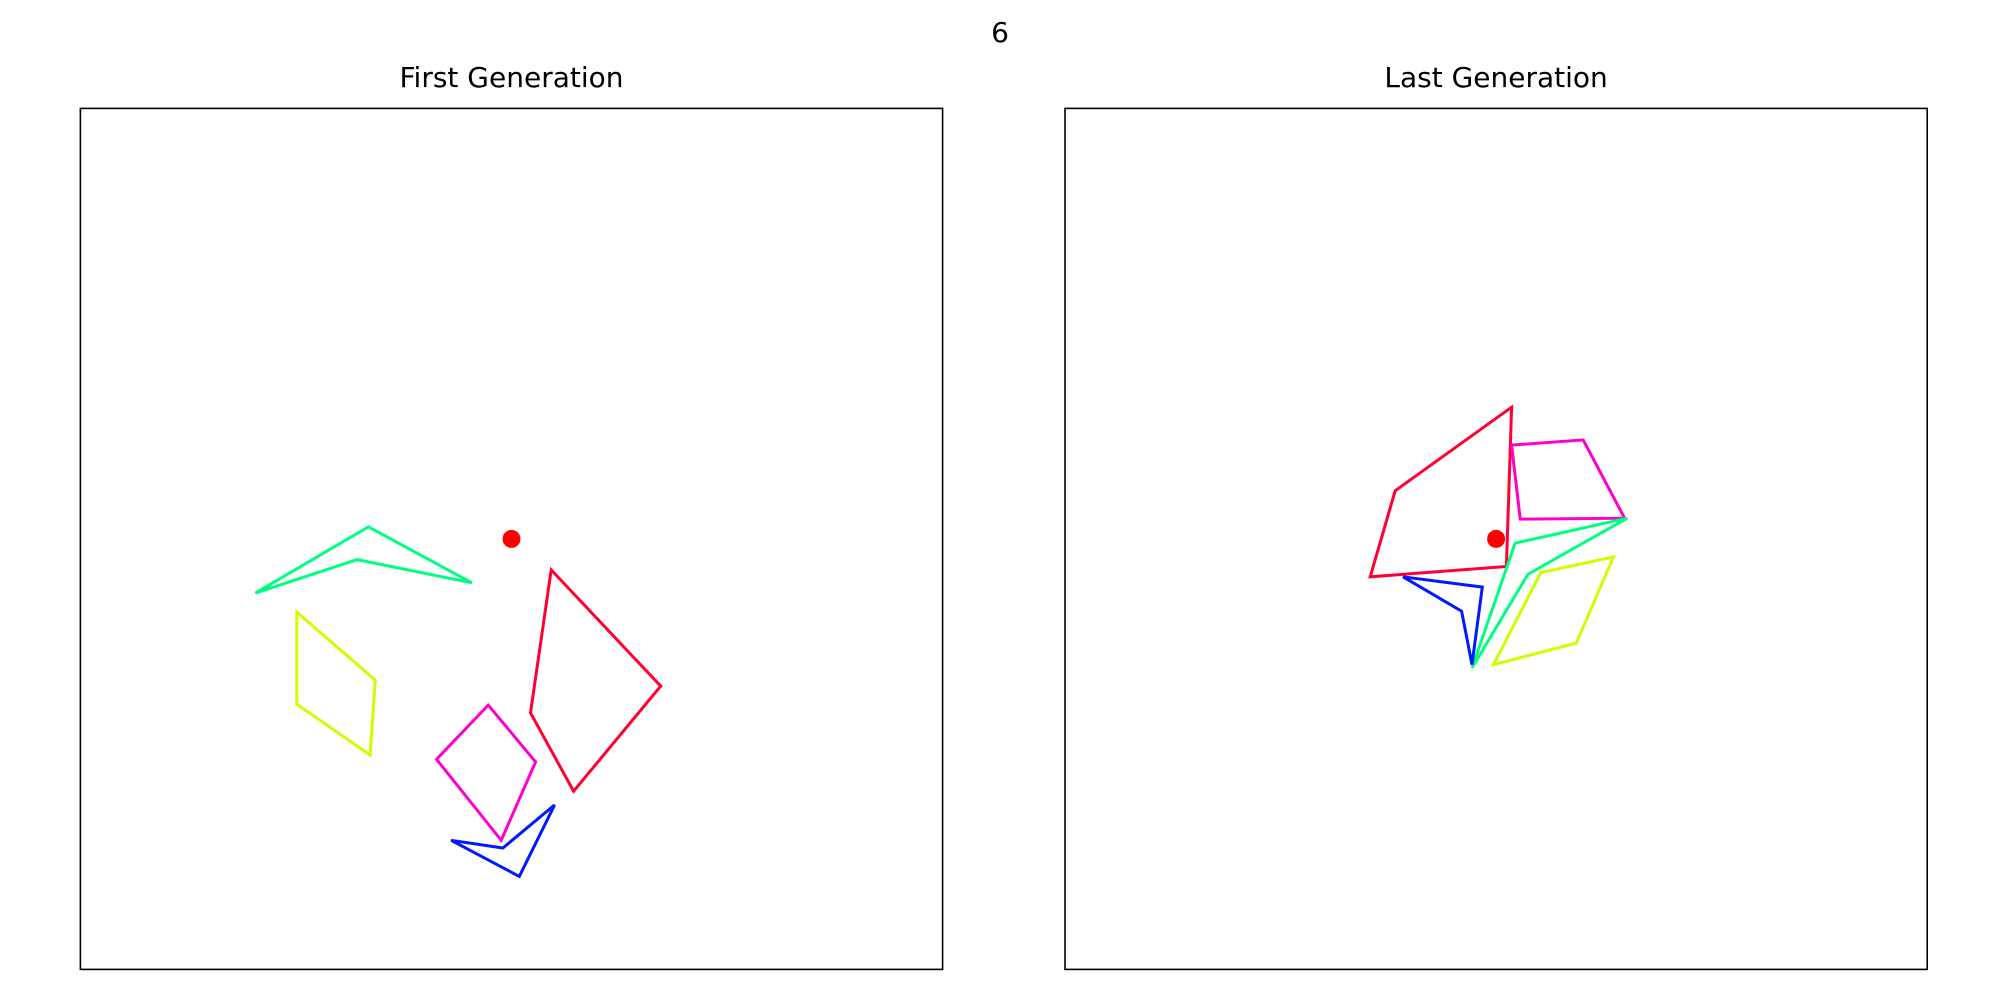 This screenshot has height=1000, width=2000. Describe the element at coordinates (511, 77) in the screenshot. I see `subplot-title: First Generation` at that location.